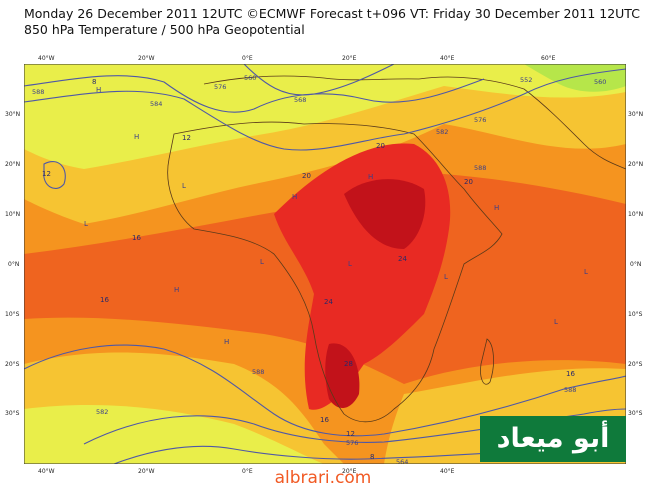 The width and height of the screenshot is (646, 488). I want to click on lon-label-top: 20°W, so click(146, 58).